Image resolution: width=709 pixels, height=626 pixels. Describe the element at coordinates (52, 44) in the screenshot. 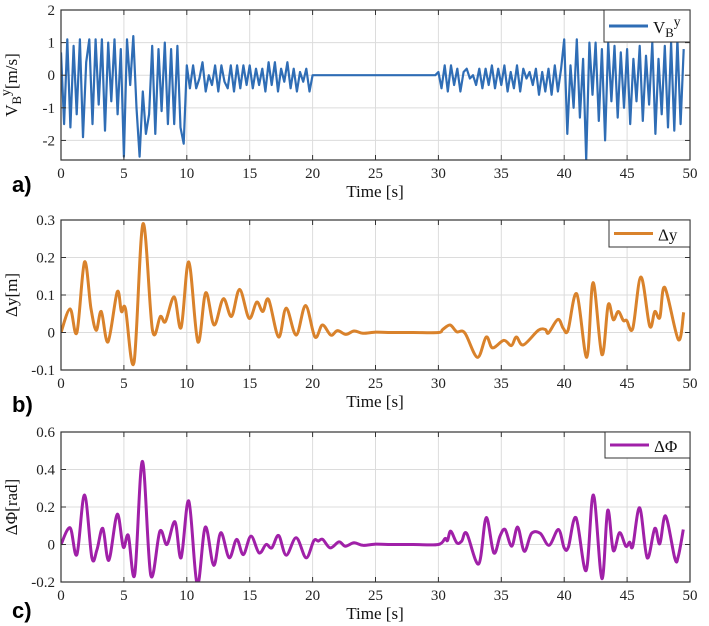

I see `y-tick-label: 1` at that location.